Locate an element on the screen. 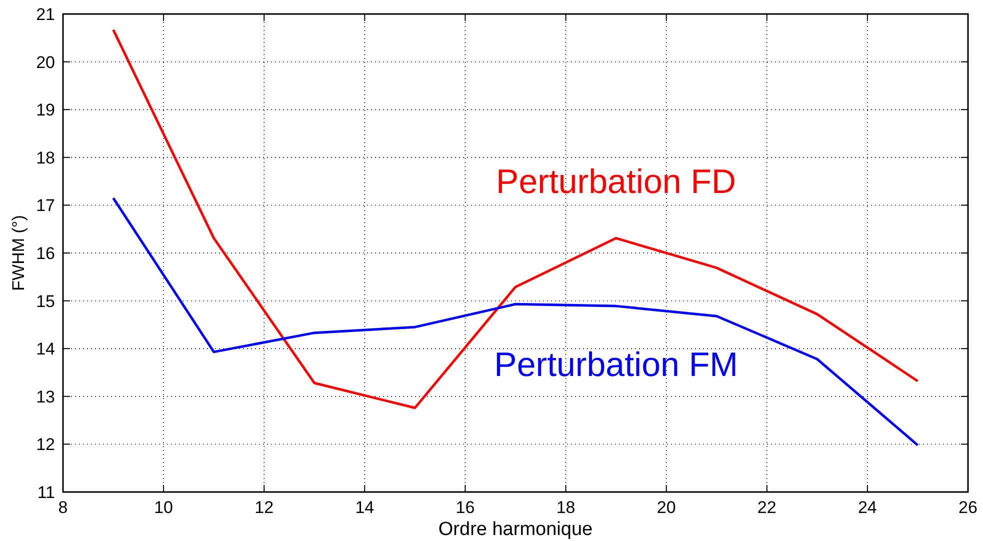 The height and width of the screenshot is (541, 983). y-tick-label: 14 is located at coordinates (45, 349).